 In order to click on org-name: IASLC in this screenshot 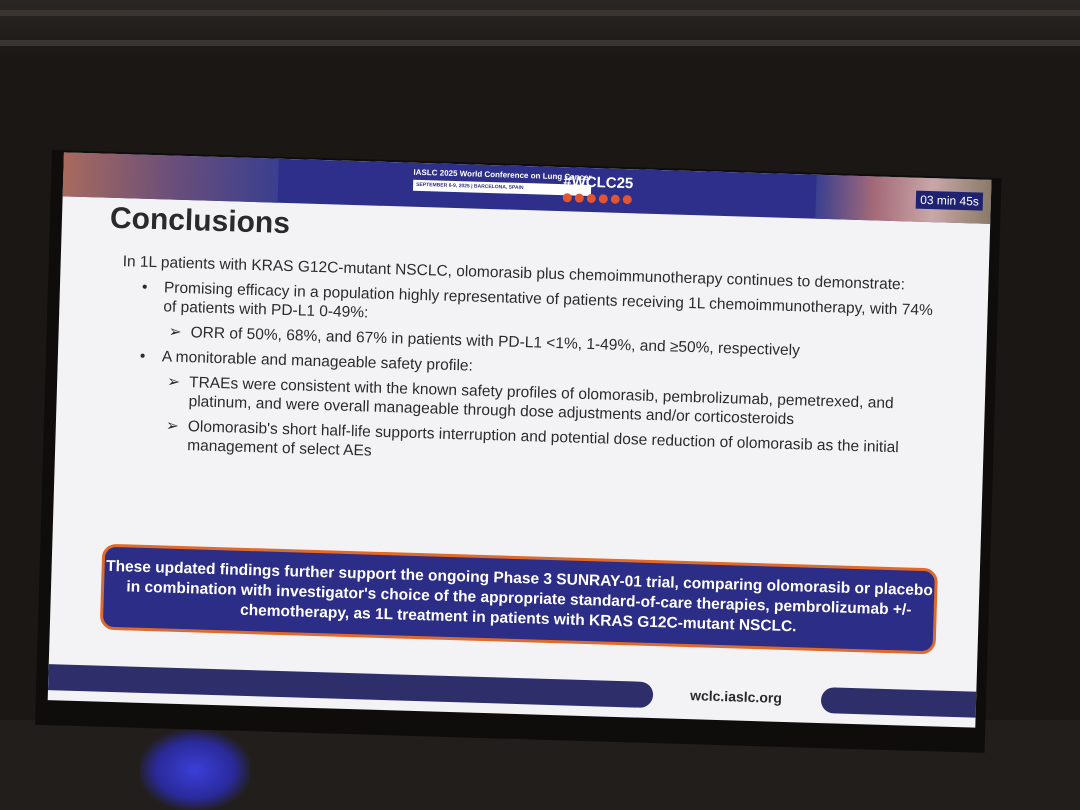, I will do `click(425, 172)`.